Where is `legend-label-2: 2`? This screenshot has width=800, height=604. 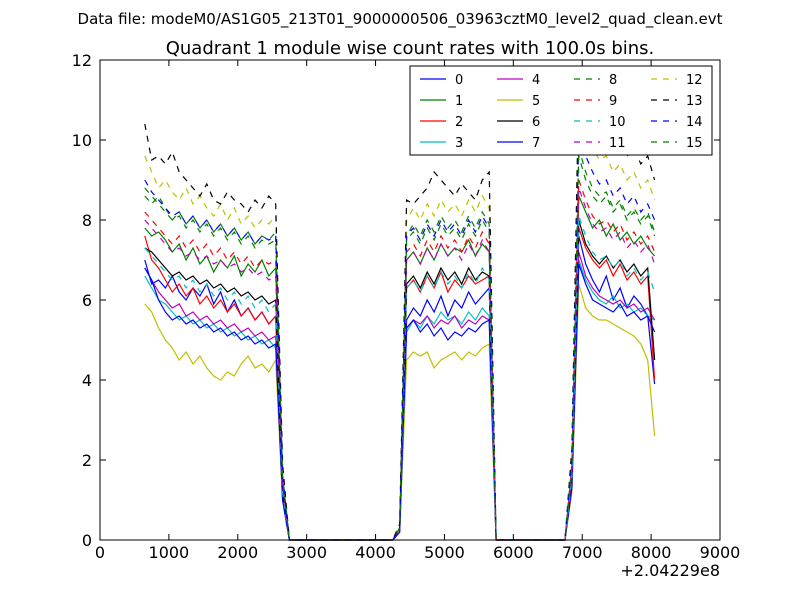
legend-label-2: 2 is located at coordinates (459, 122).